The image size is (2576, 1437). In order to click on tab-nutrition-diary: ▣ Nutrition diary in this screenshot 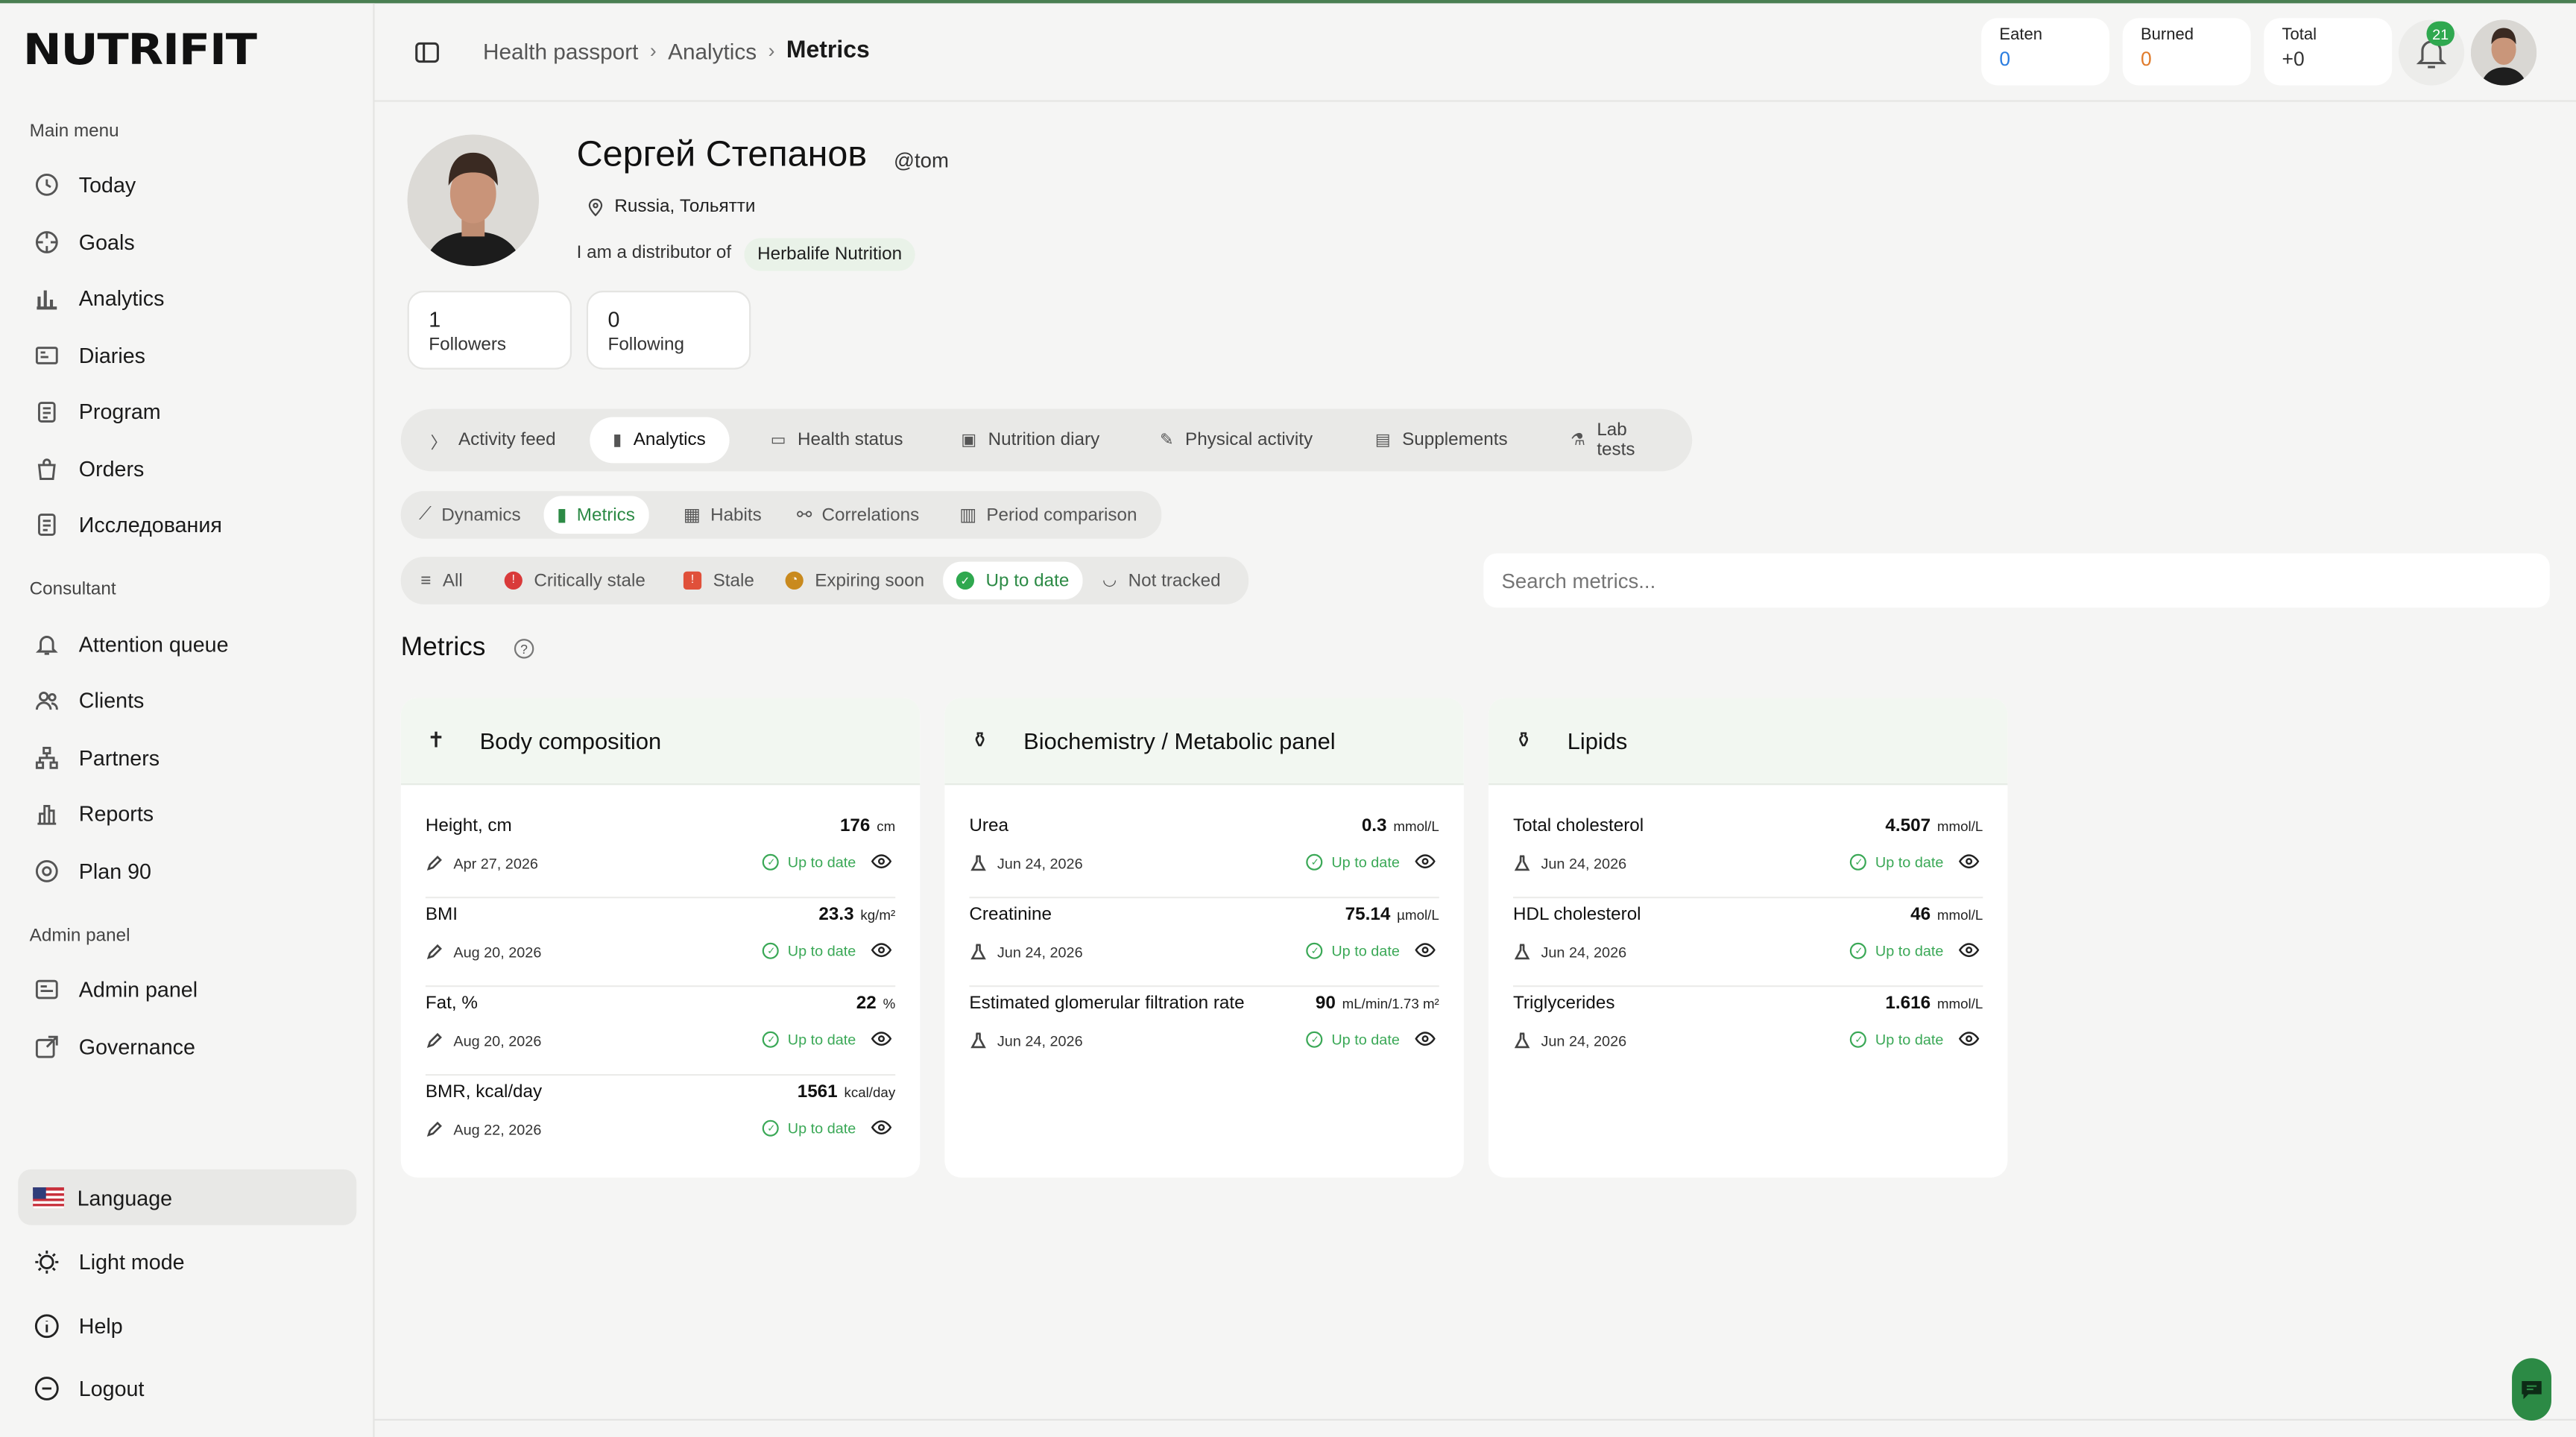, I will do `click(1030, 441)`.